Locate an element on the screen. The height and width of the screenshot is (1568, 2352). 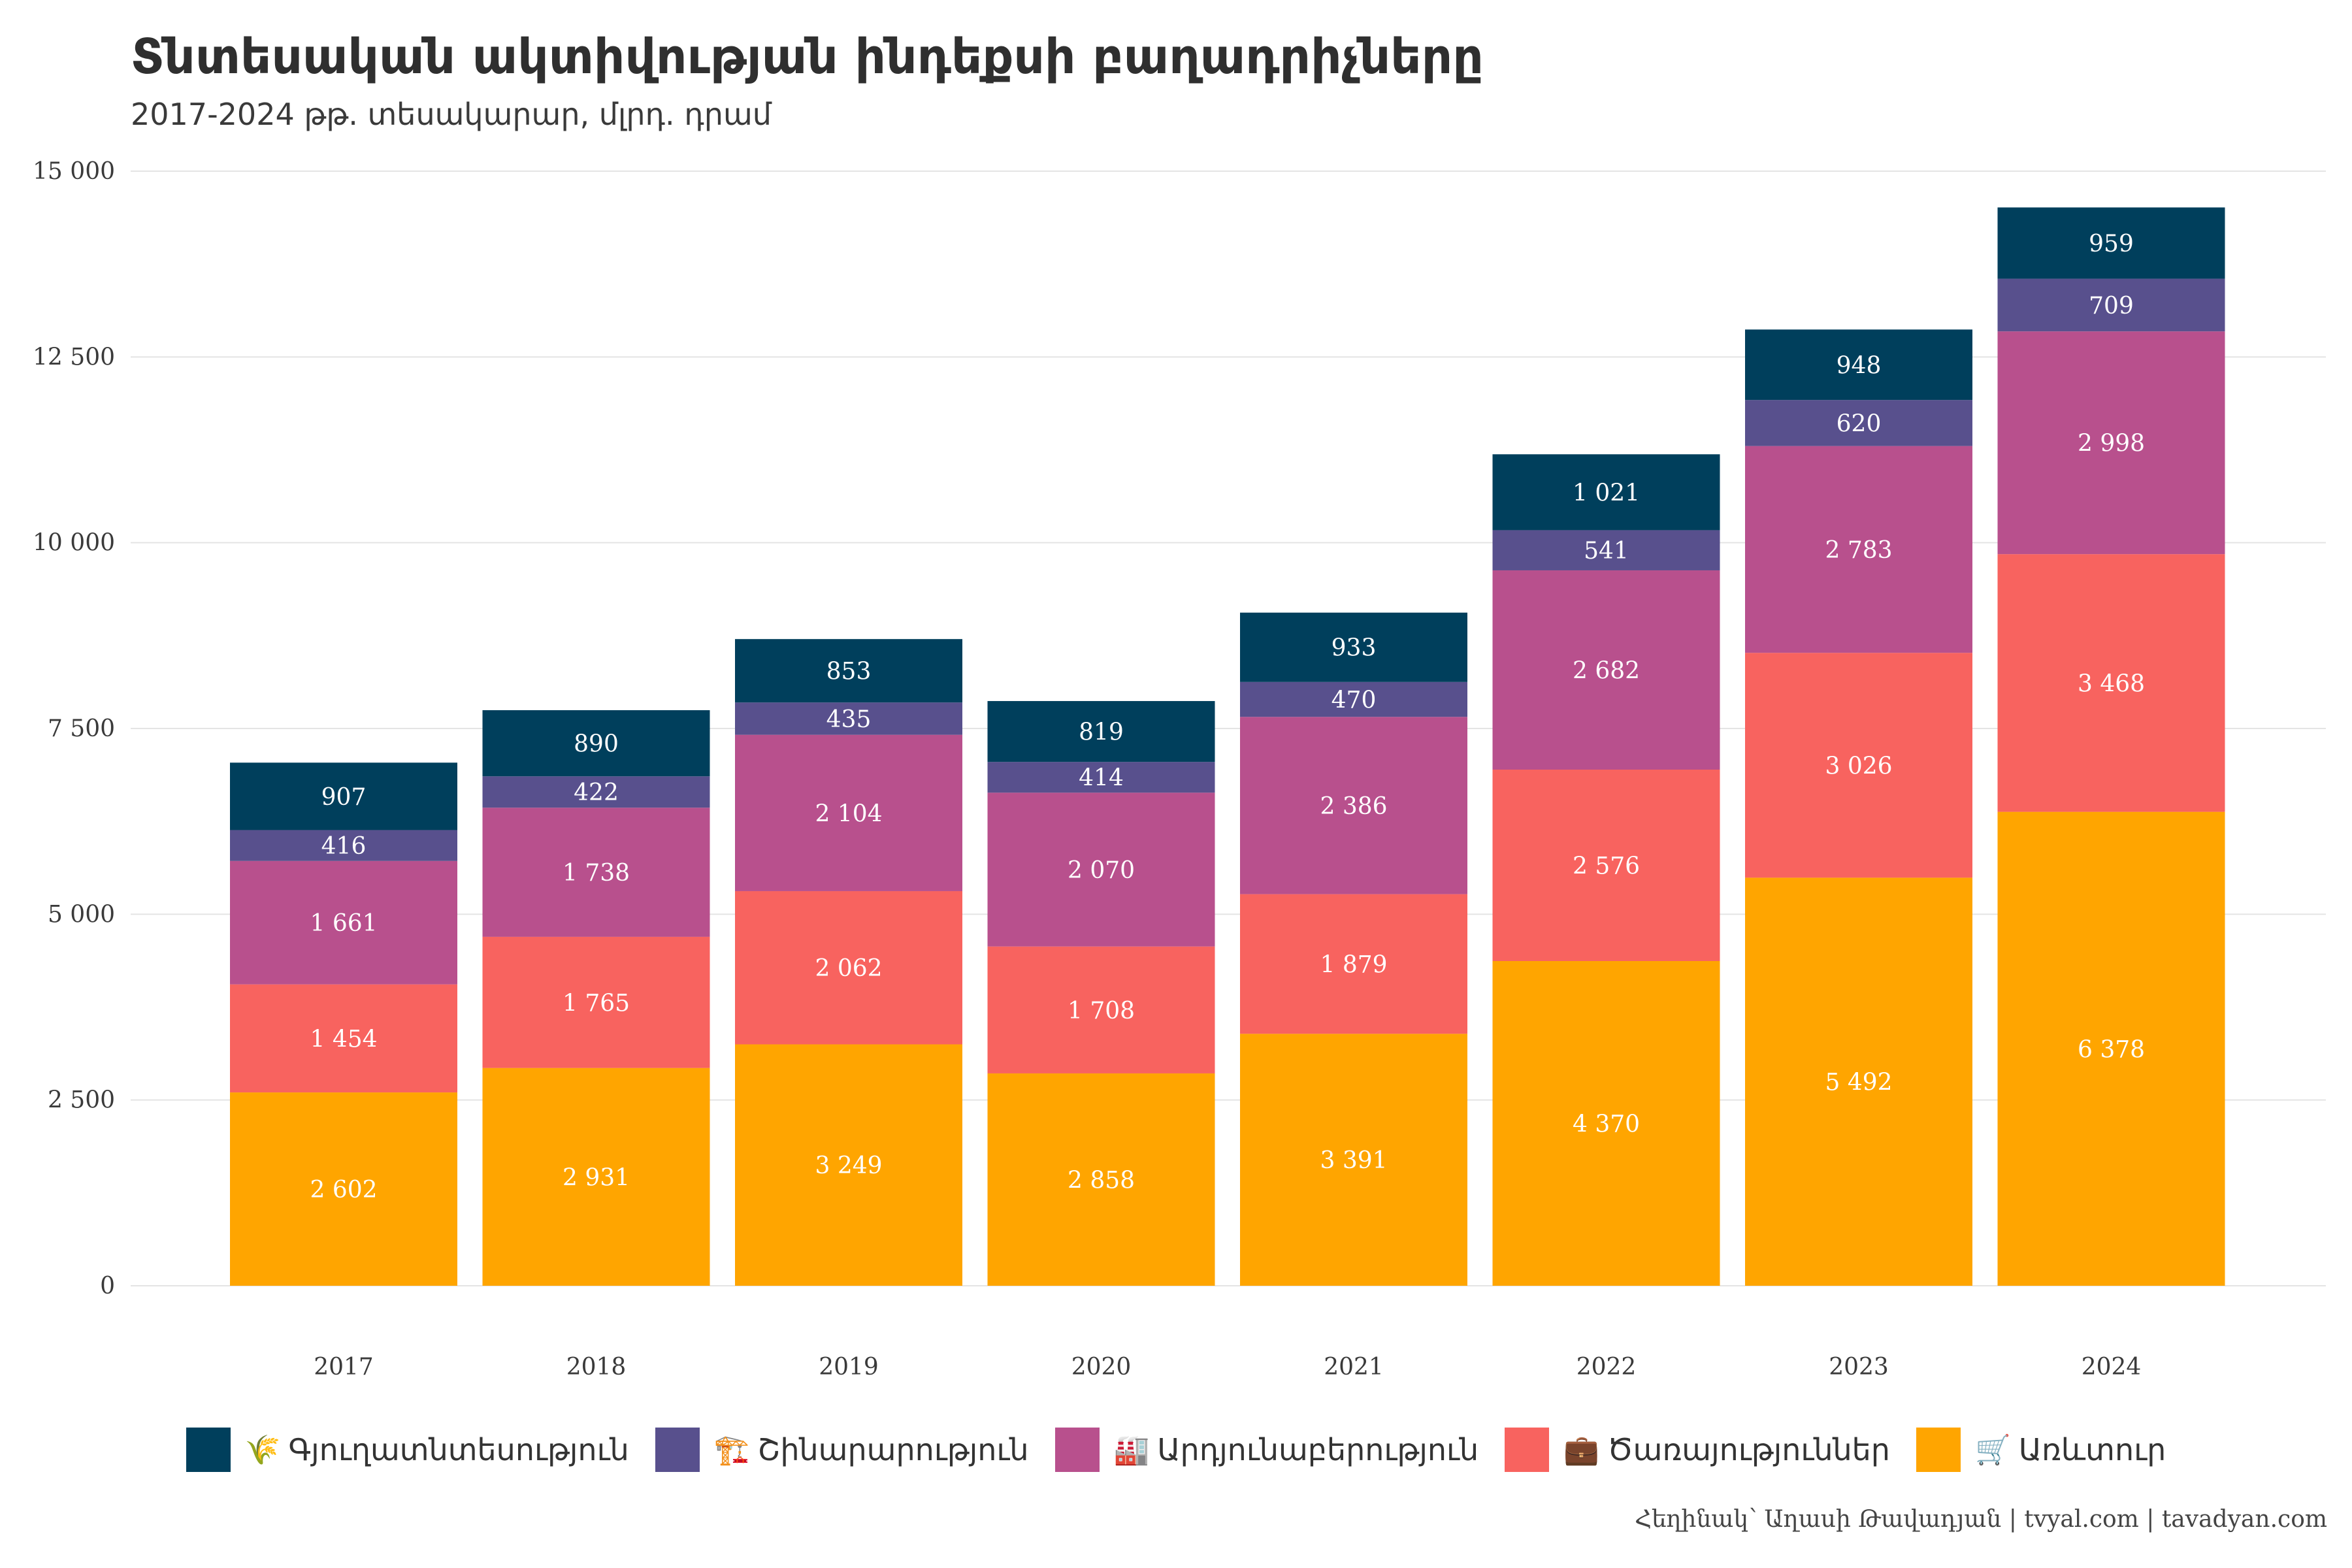
data-label: 1 454 is located at coordinates (343, 1039).